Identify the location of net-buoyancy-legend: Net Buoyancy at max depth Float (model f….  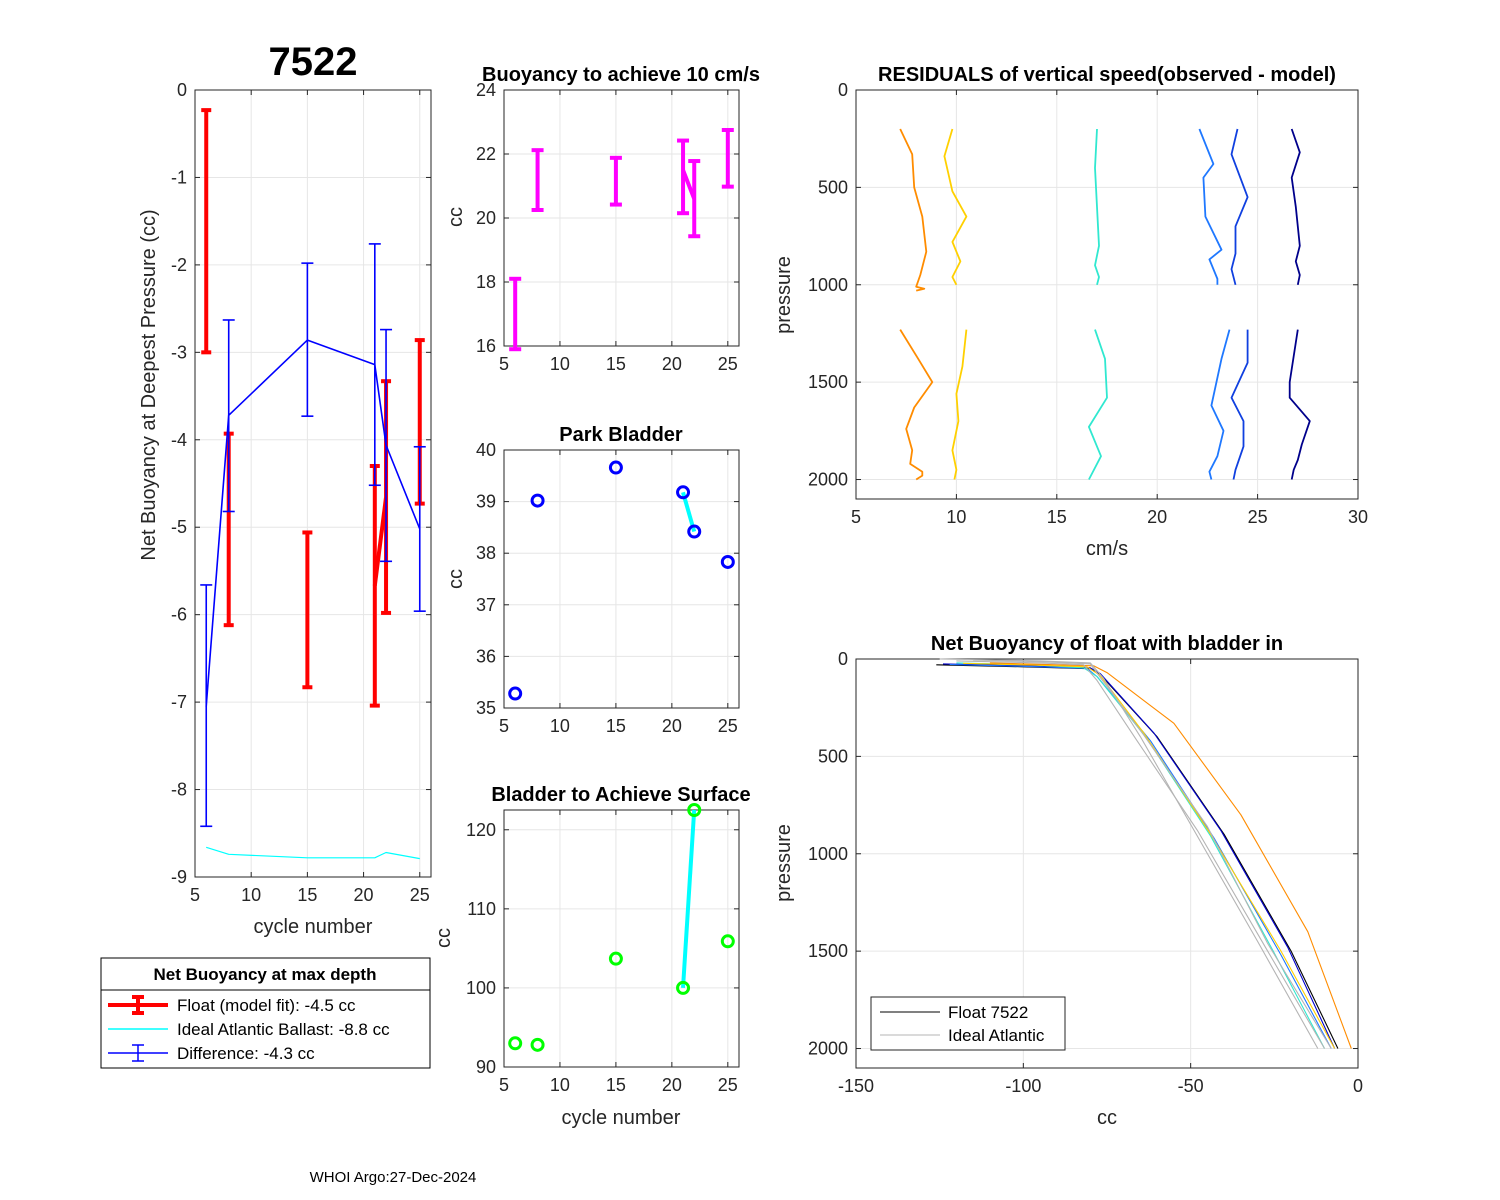
(265, 1013).